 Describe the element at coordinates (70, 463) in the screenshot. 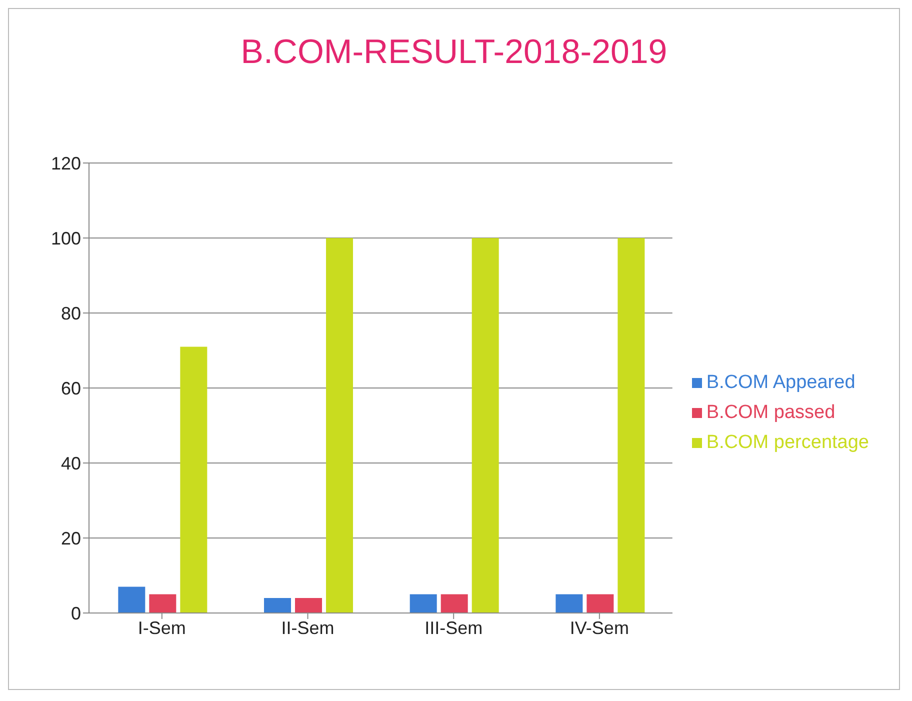

I see `y-tick-label: 40` at that location.